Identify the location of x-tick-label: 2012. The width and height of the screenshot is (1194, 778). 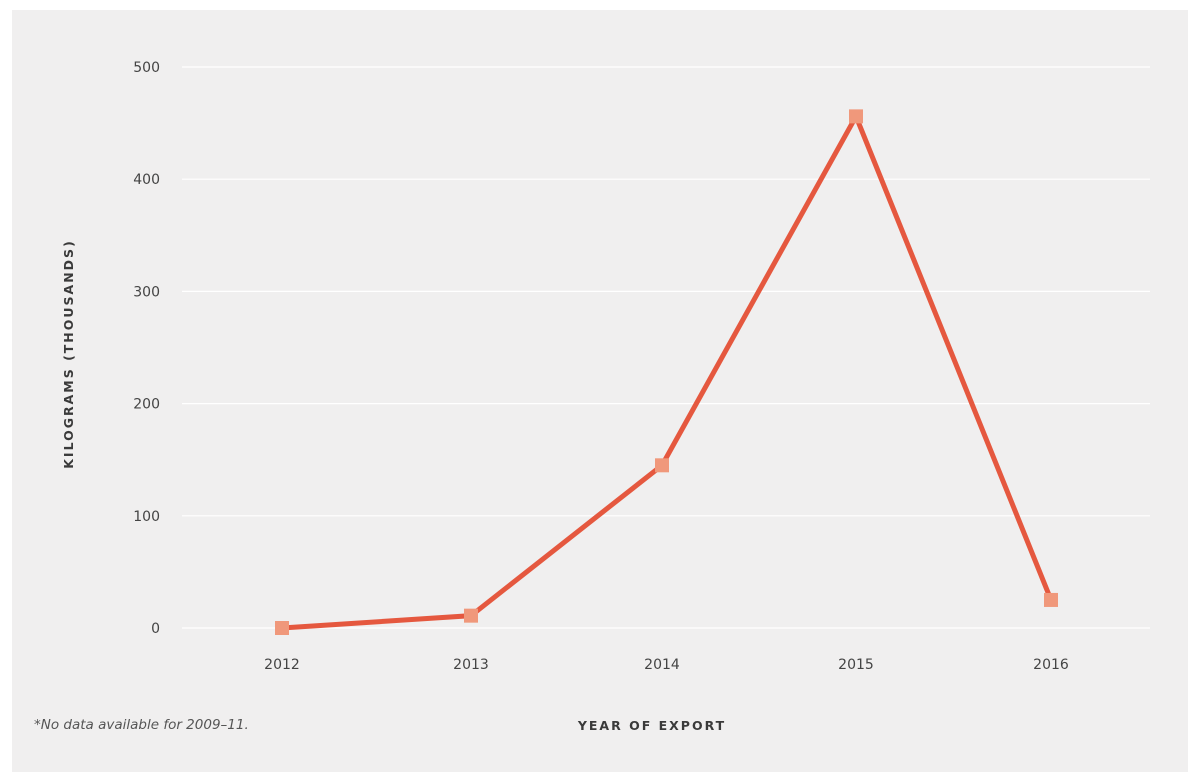
(282, 665).